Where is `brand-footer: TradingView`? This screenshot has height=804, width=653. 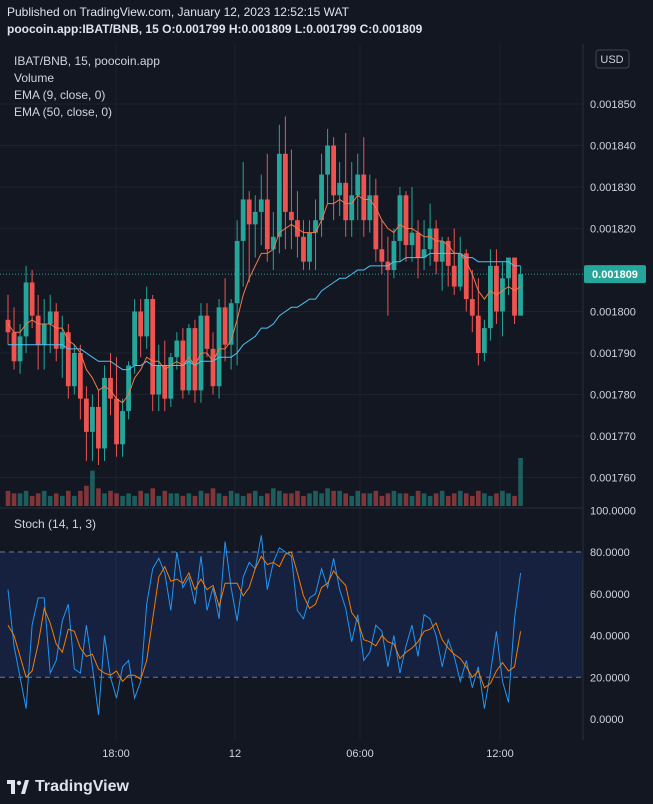
brand-footer: TradingView is located at coordinates (68, 787).